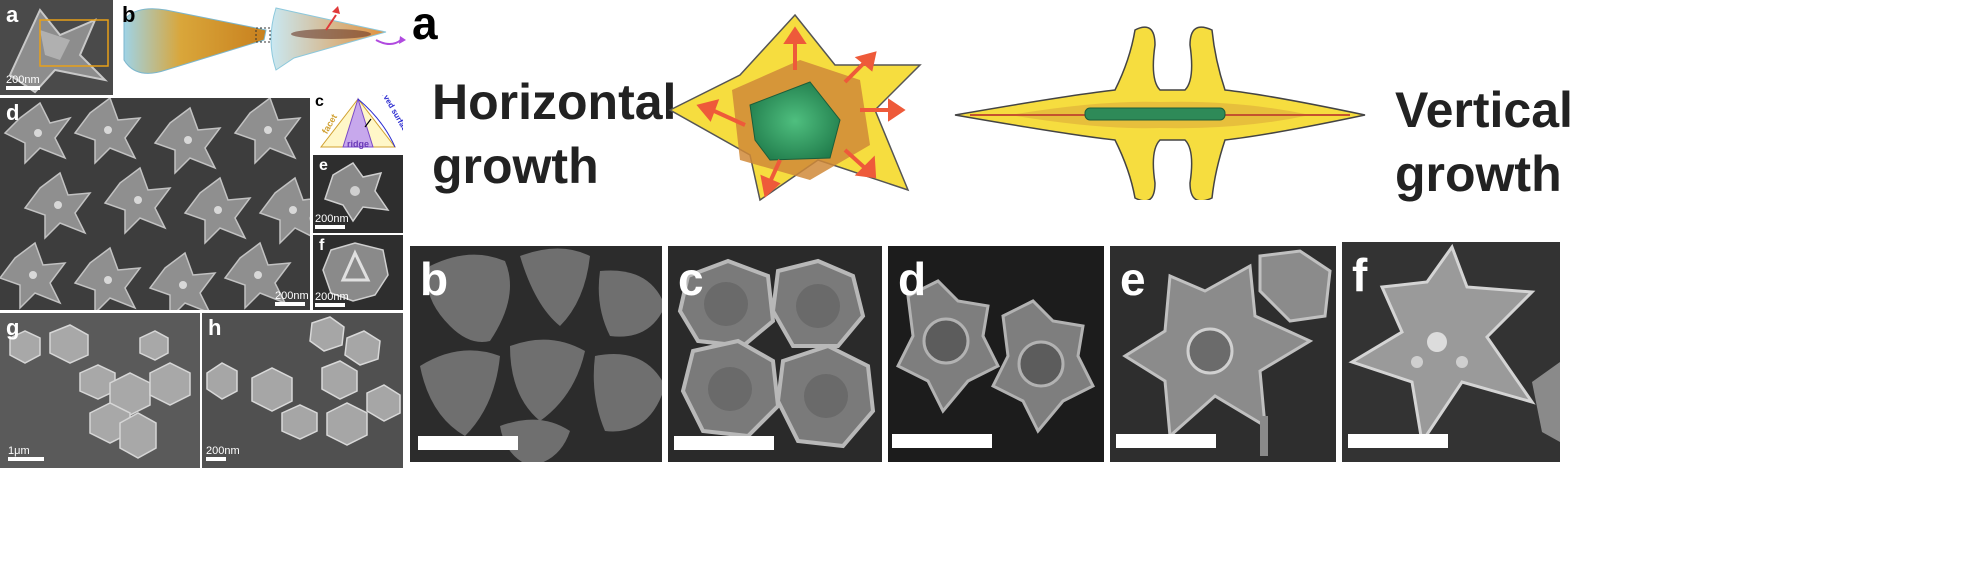 This screenshot has height=584, width=1962. Describe the element at coordinates (942, 441) in the screenshot. I see `growth-scale-bar-d` at that location.